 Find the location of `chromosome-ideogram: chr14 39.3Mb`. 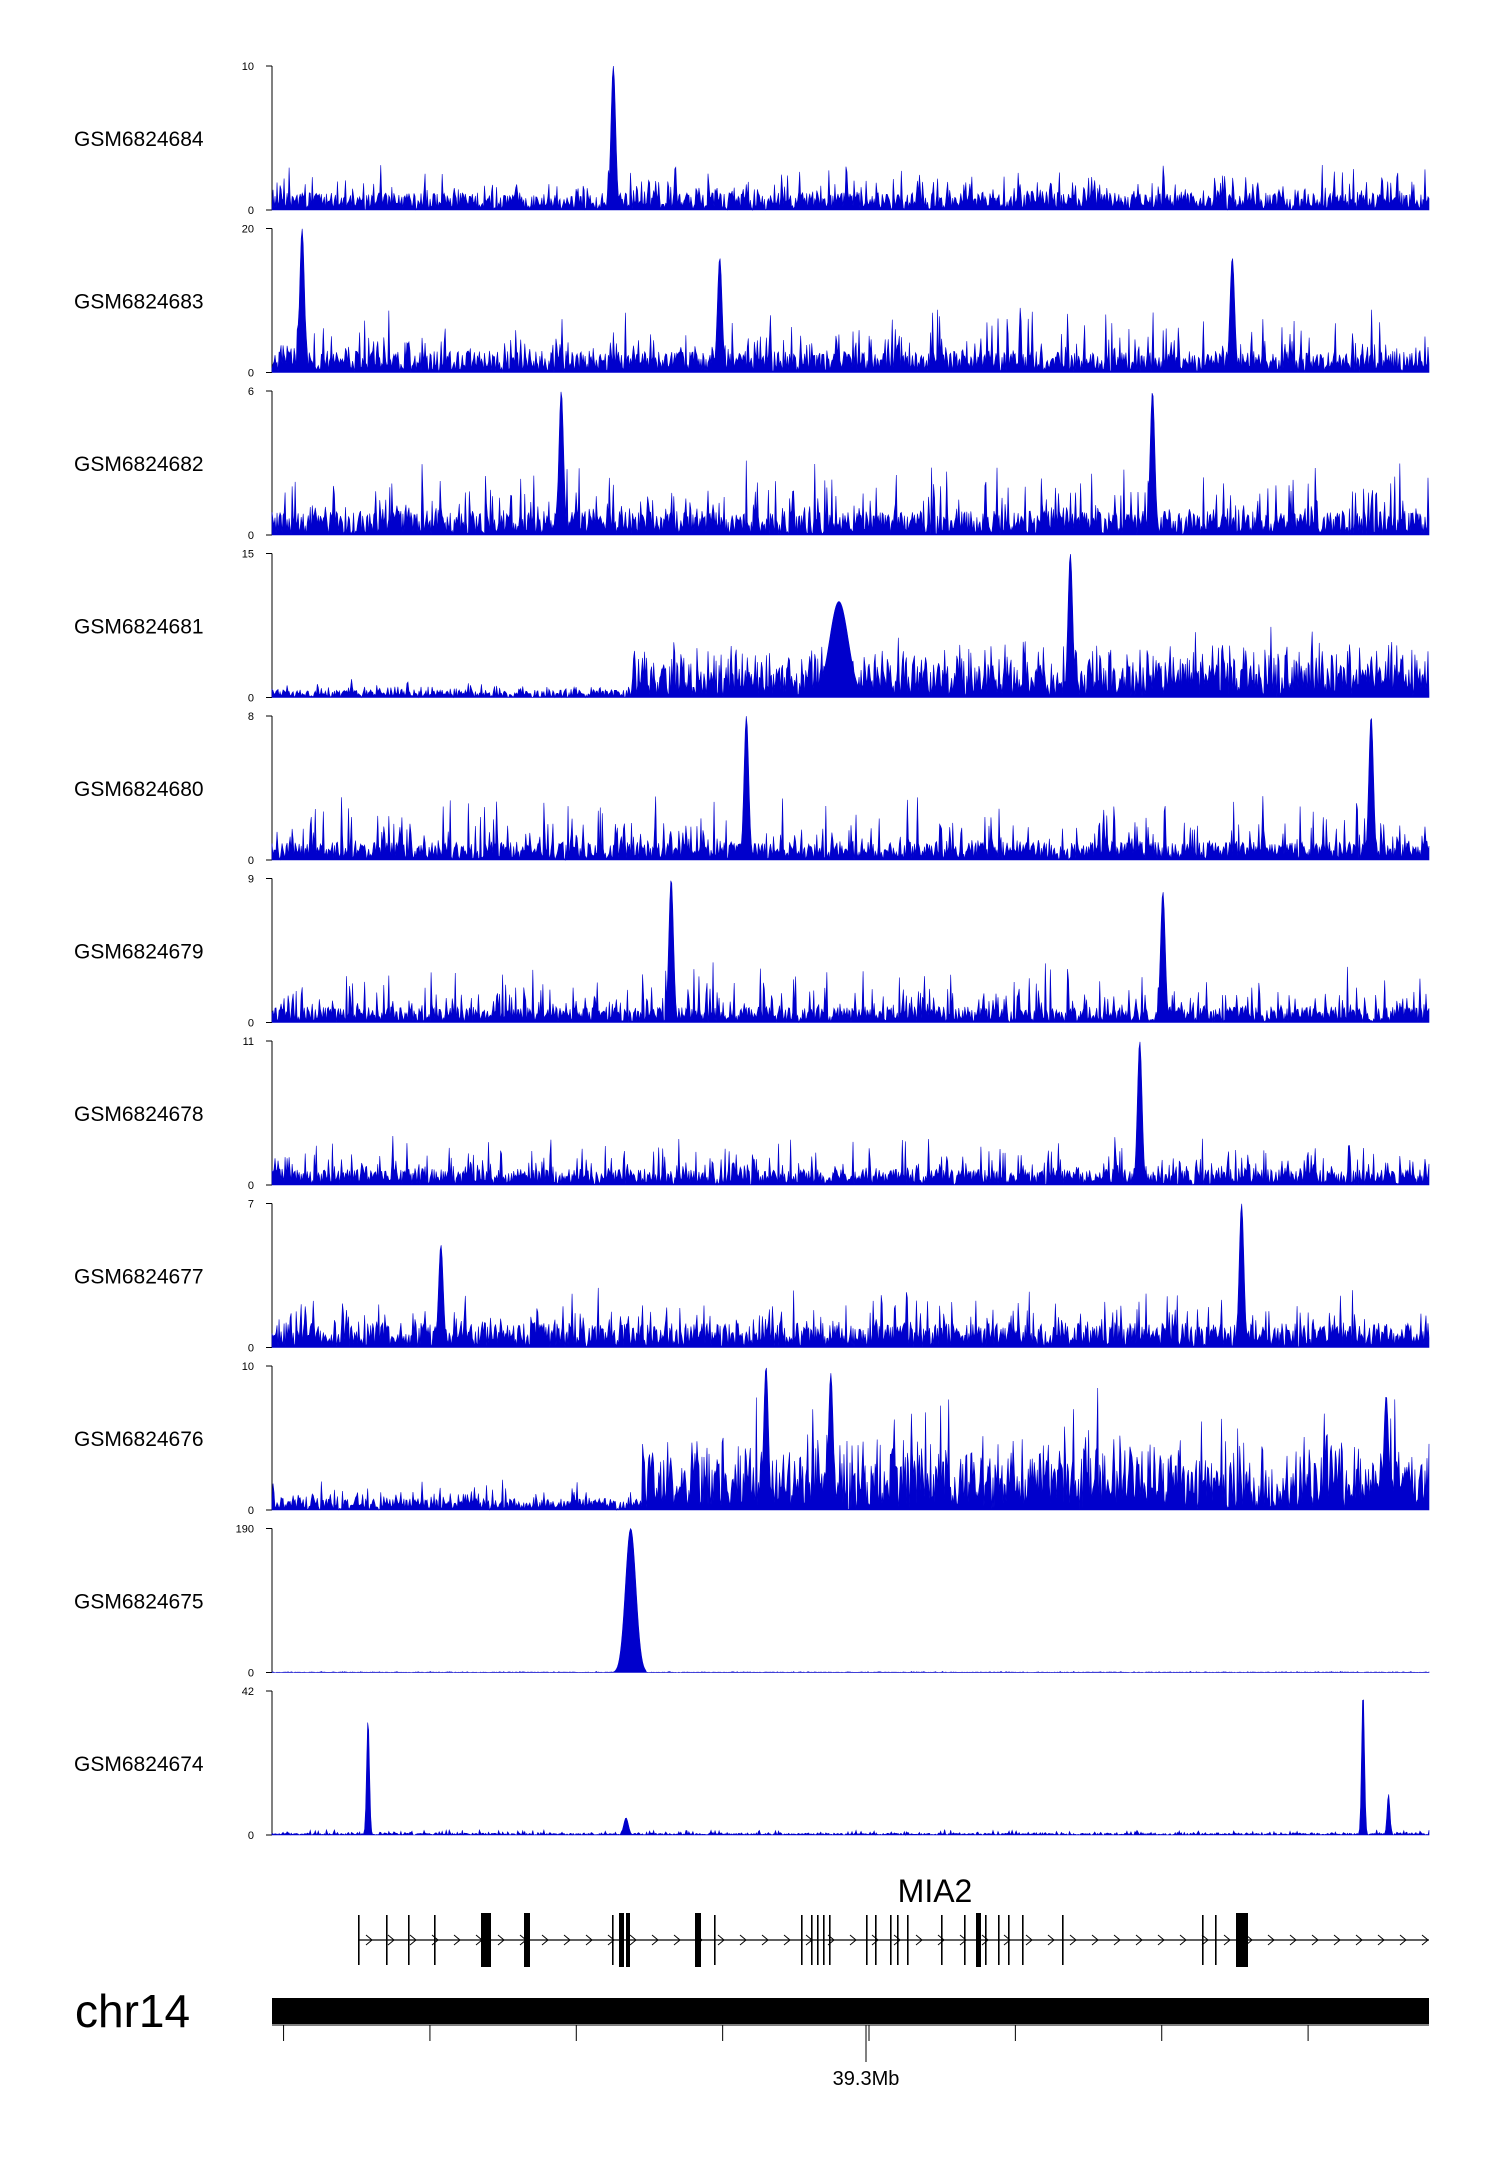

chromosome-ideogram: chr14 39.3Mb is located at coordinates (752, 2037).